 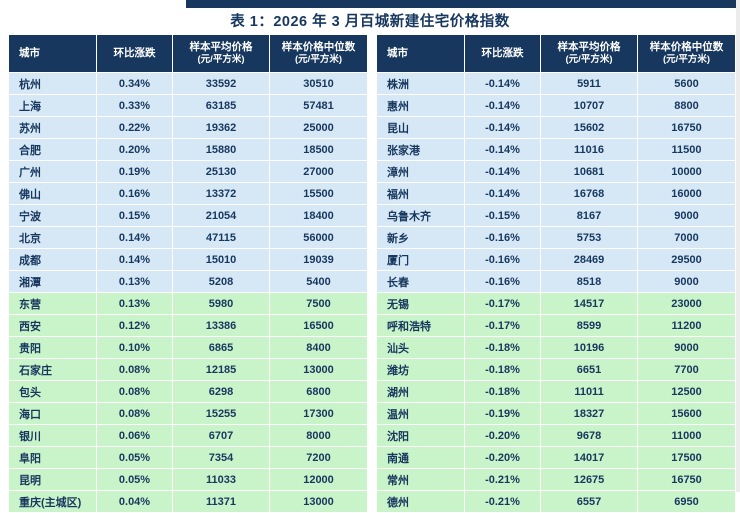 I want to click on header-row: 城市 环比涨跌 样本平均价格 (元/平方米) 样本价格中位数 (元/平方米), so click(x=556, y=53).